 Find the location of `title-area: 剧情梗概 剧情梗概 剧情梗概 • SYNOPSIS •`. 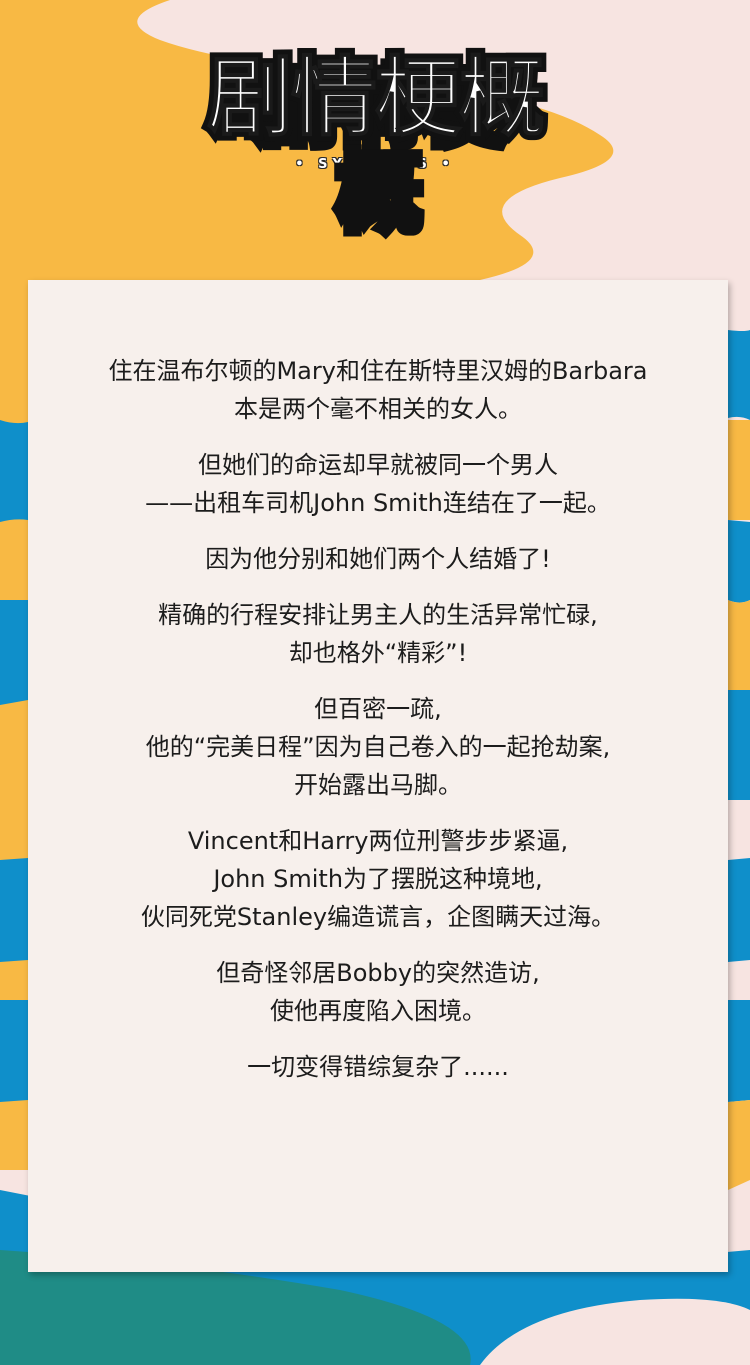

title-area: 剧情梗概 剧情梗概 剧情梗概 • SYNOPSIS • is located at coordinates (375, 145).